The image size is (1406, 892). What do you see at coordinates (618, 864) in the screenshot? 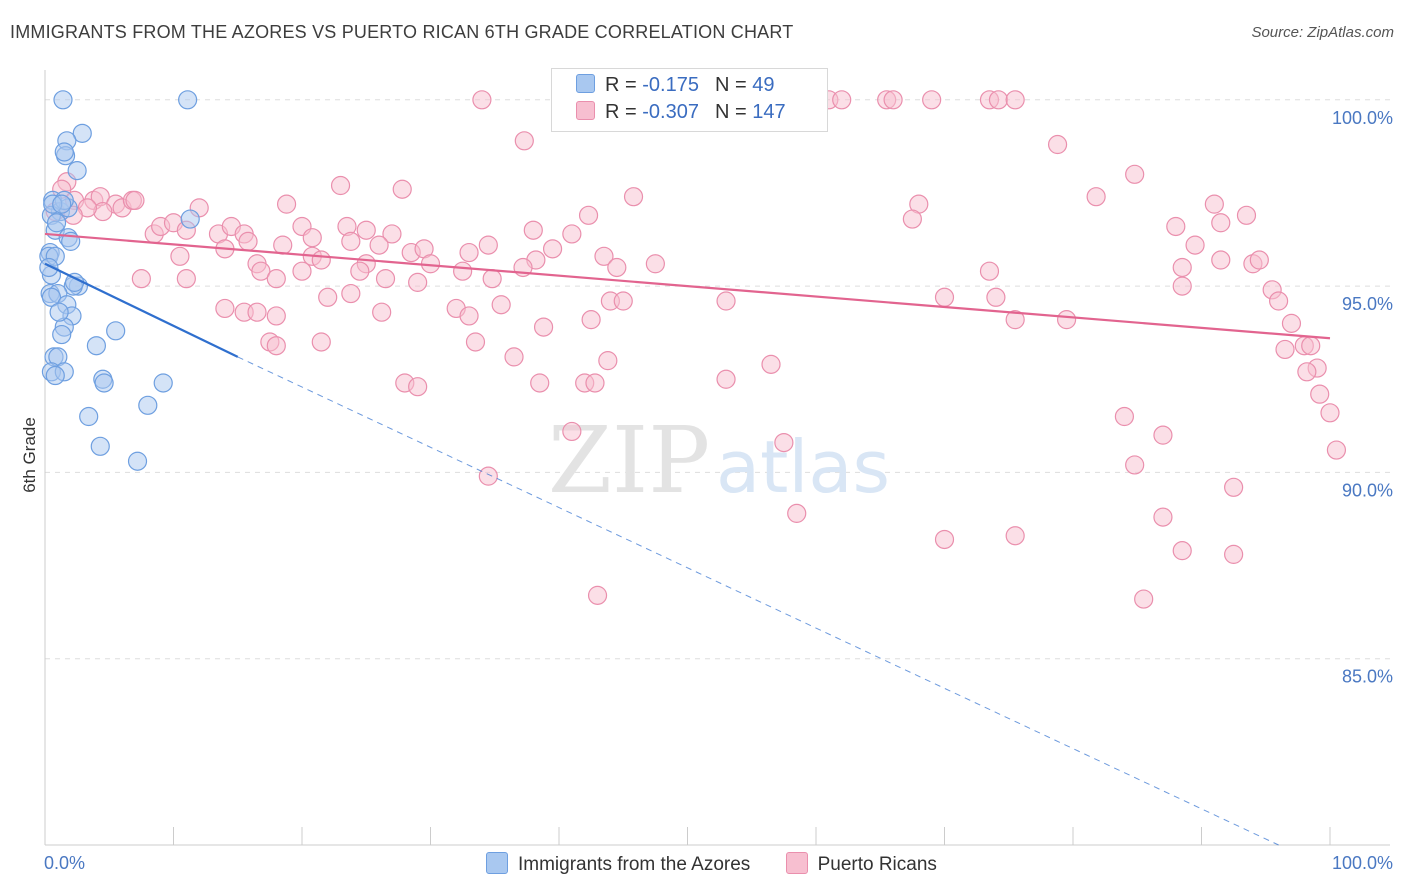
I see `legend-item-azores: Immigrants from the Azores` at bounding box center [618, 864].